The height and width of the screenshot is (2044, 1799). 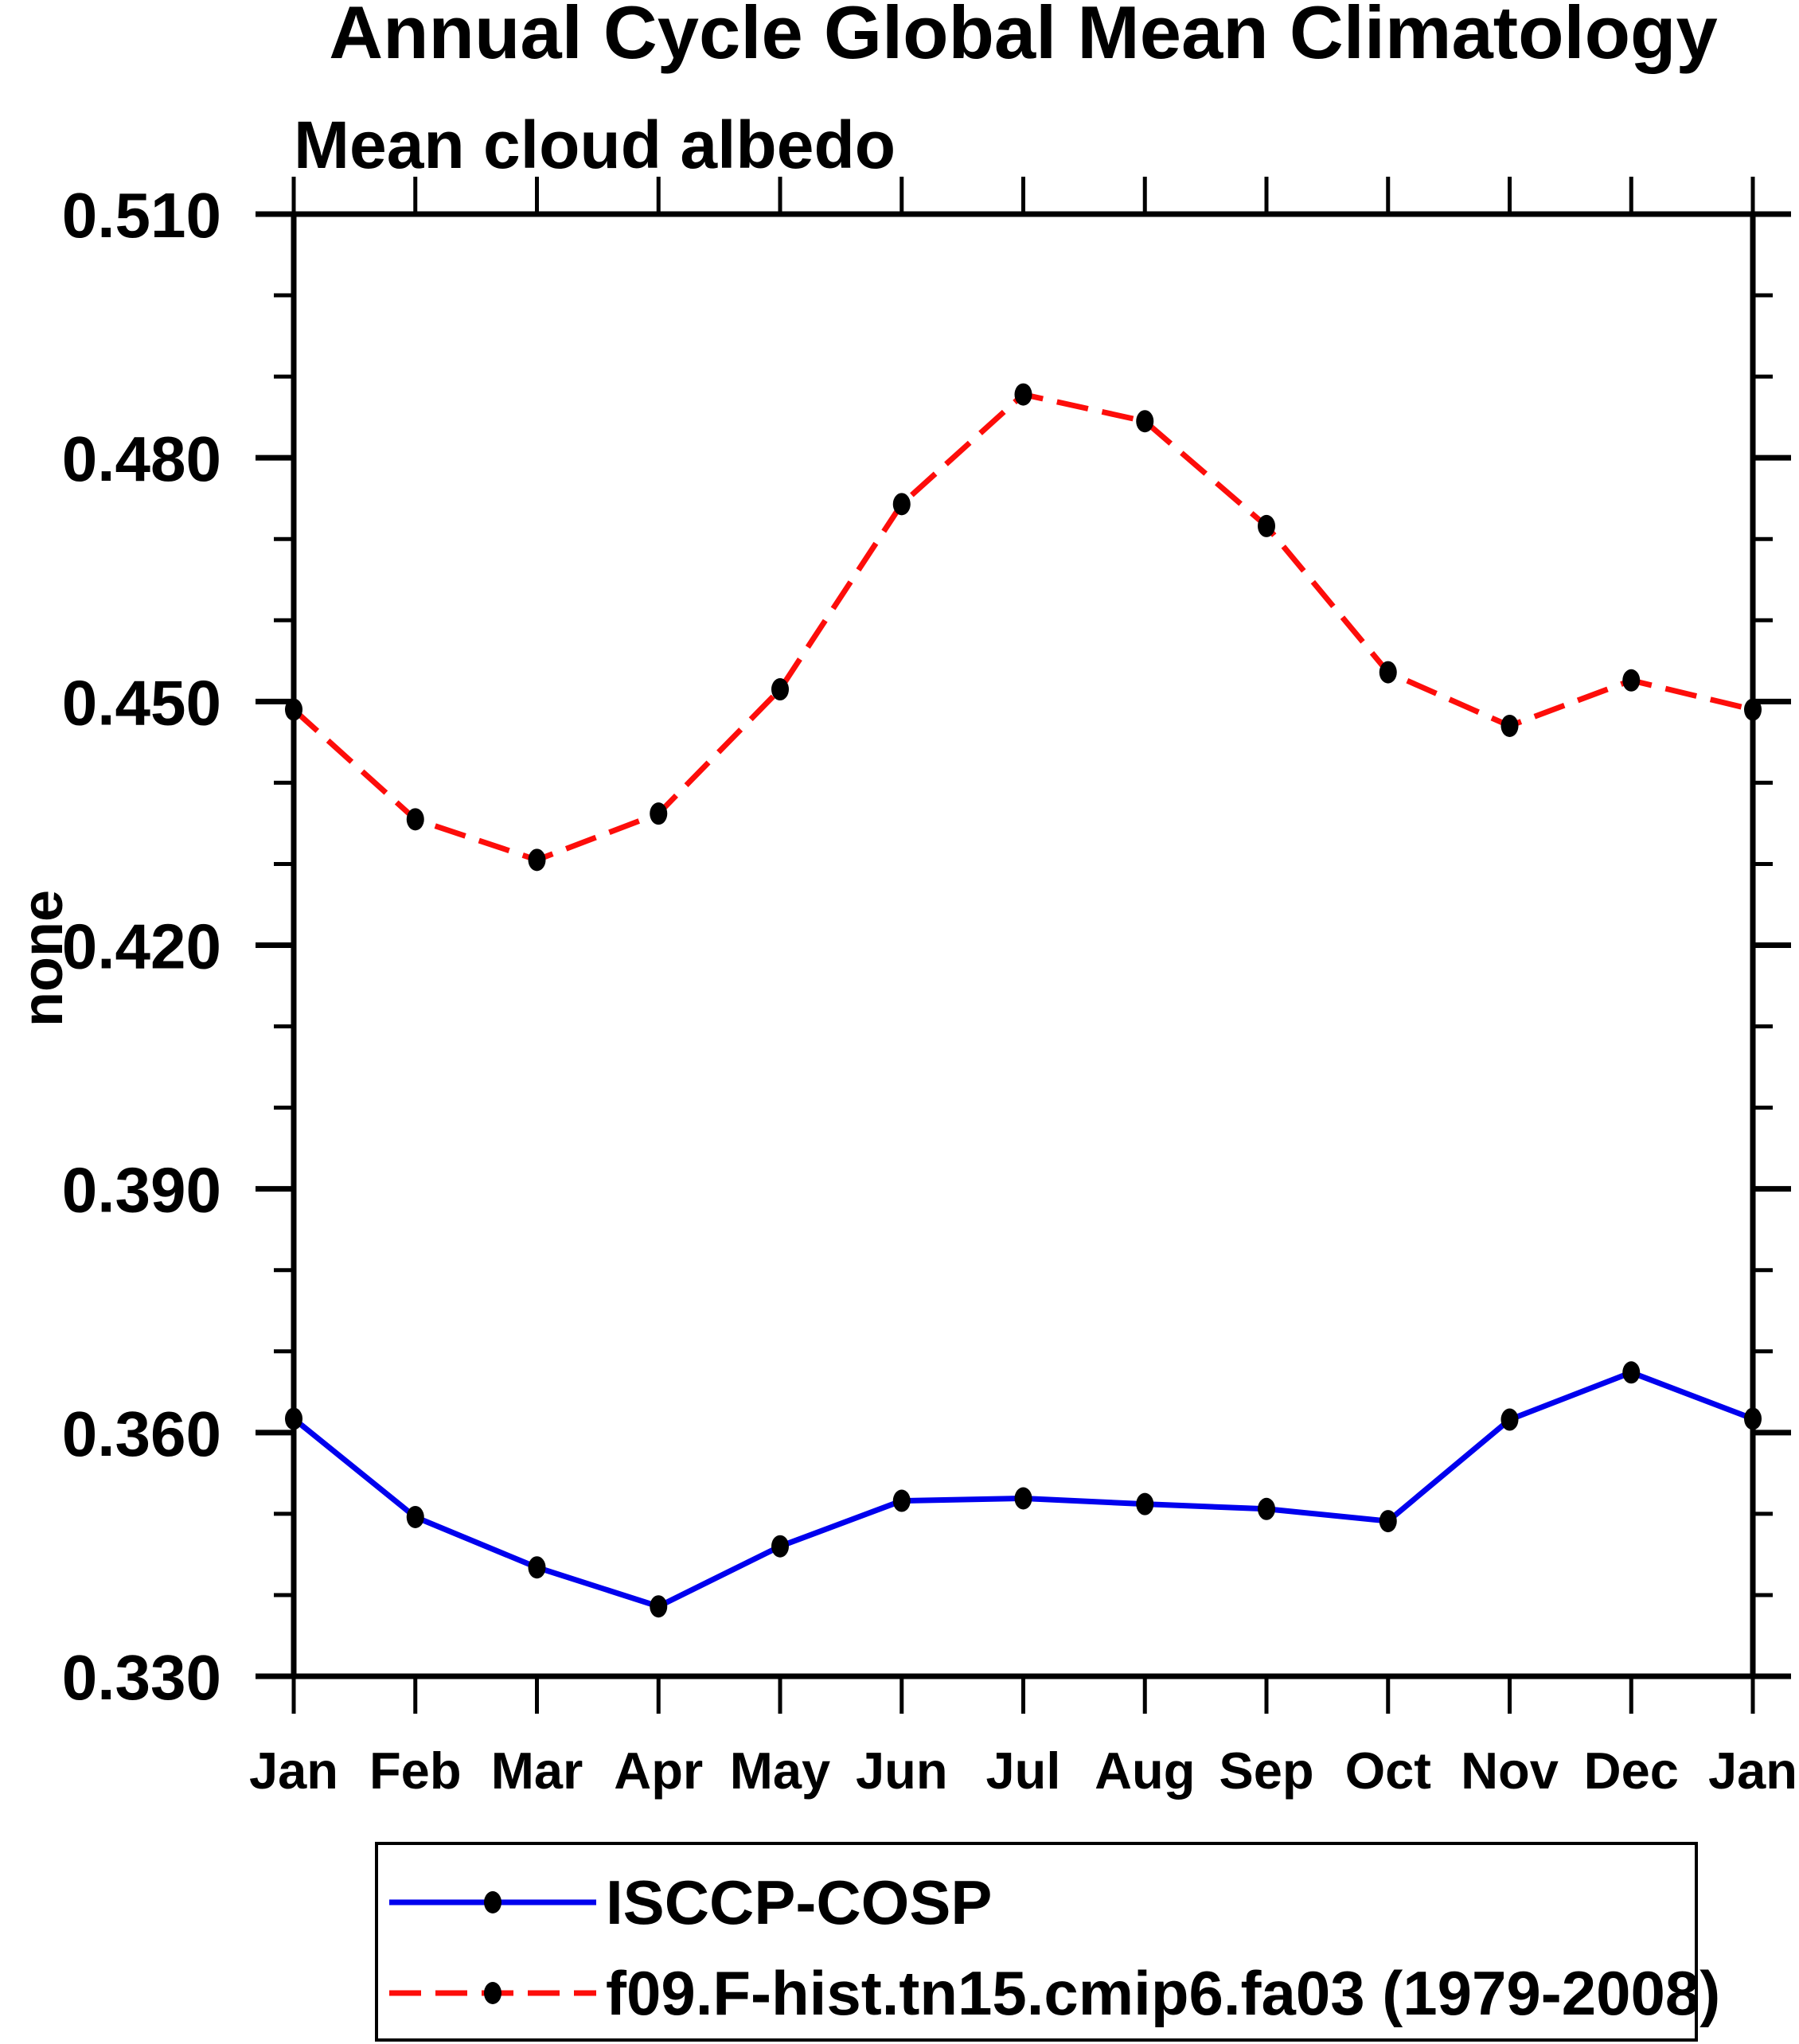 What do you see at coordinates (141, 1434) in the screenshot?
I see `y-tick-label: 0.360` at bounding box center [141, 1434].